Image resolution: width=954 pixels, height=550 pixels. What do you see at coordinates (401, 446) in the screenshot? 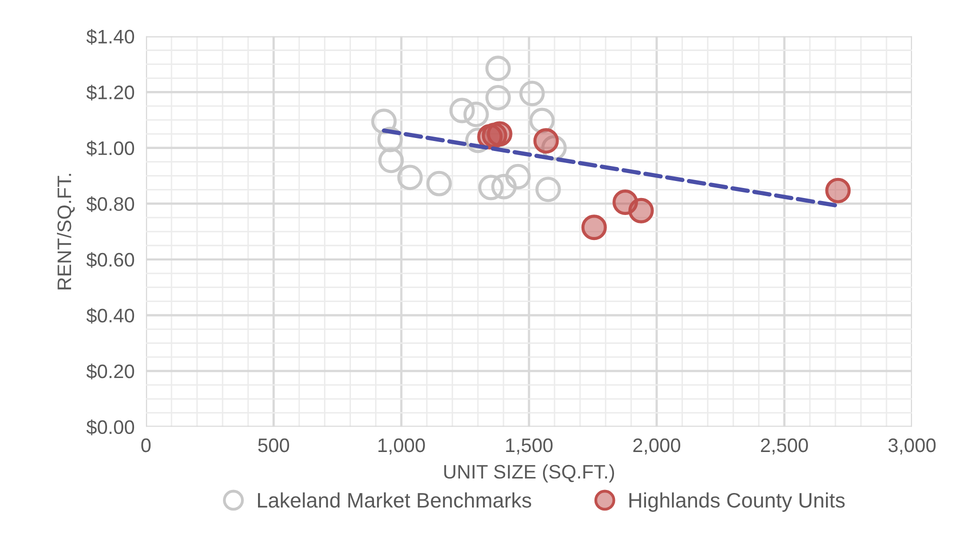
I see `x-tick-label: 1,000` at bounding box center [401, 446].